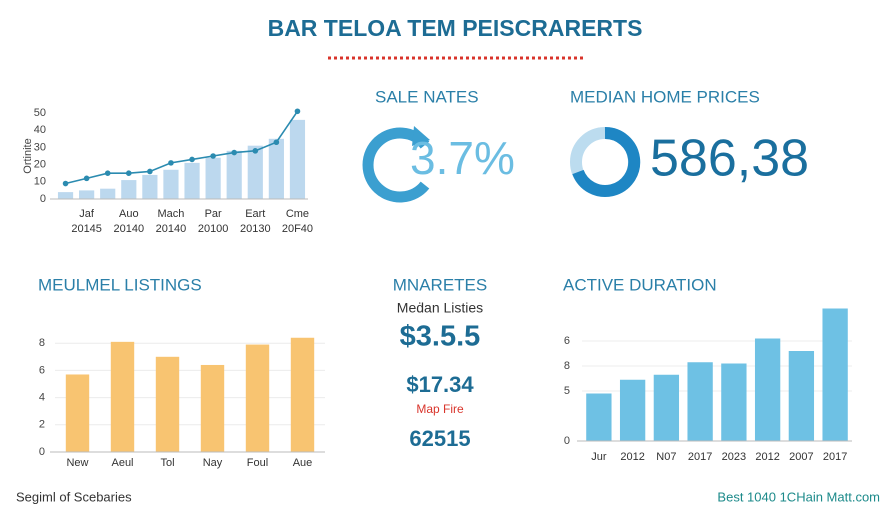 Image resolution: width=896 pixels, height=512 pixels. Describe the element at coordinates (729, 159) in the screenshot. I see `kpi-value: 586,38` at that location.